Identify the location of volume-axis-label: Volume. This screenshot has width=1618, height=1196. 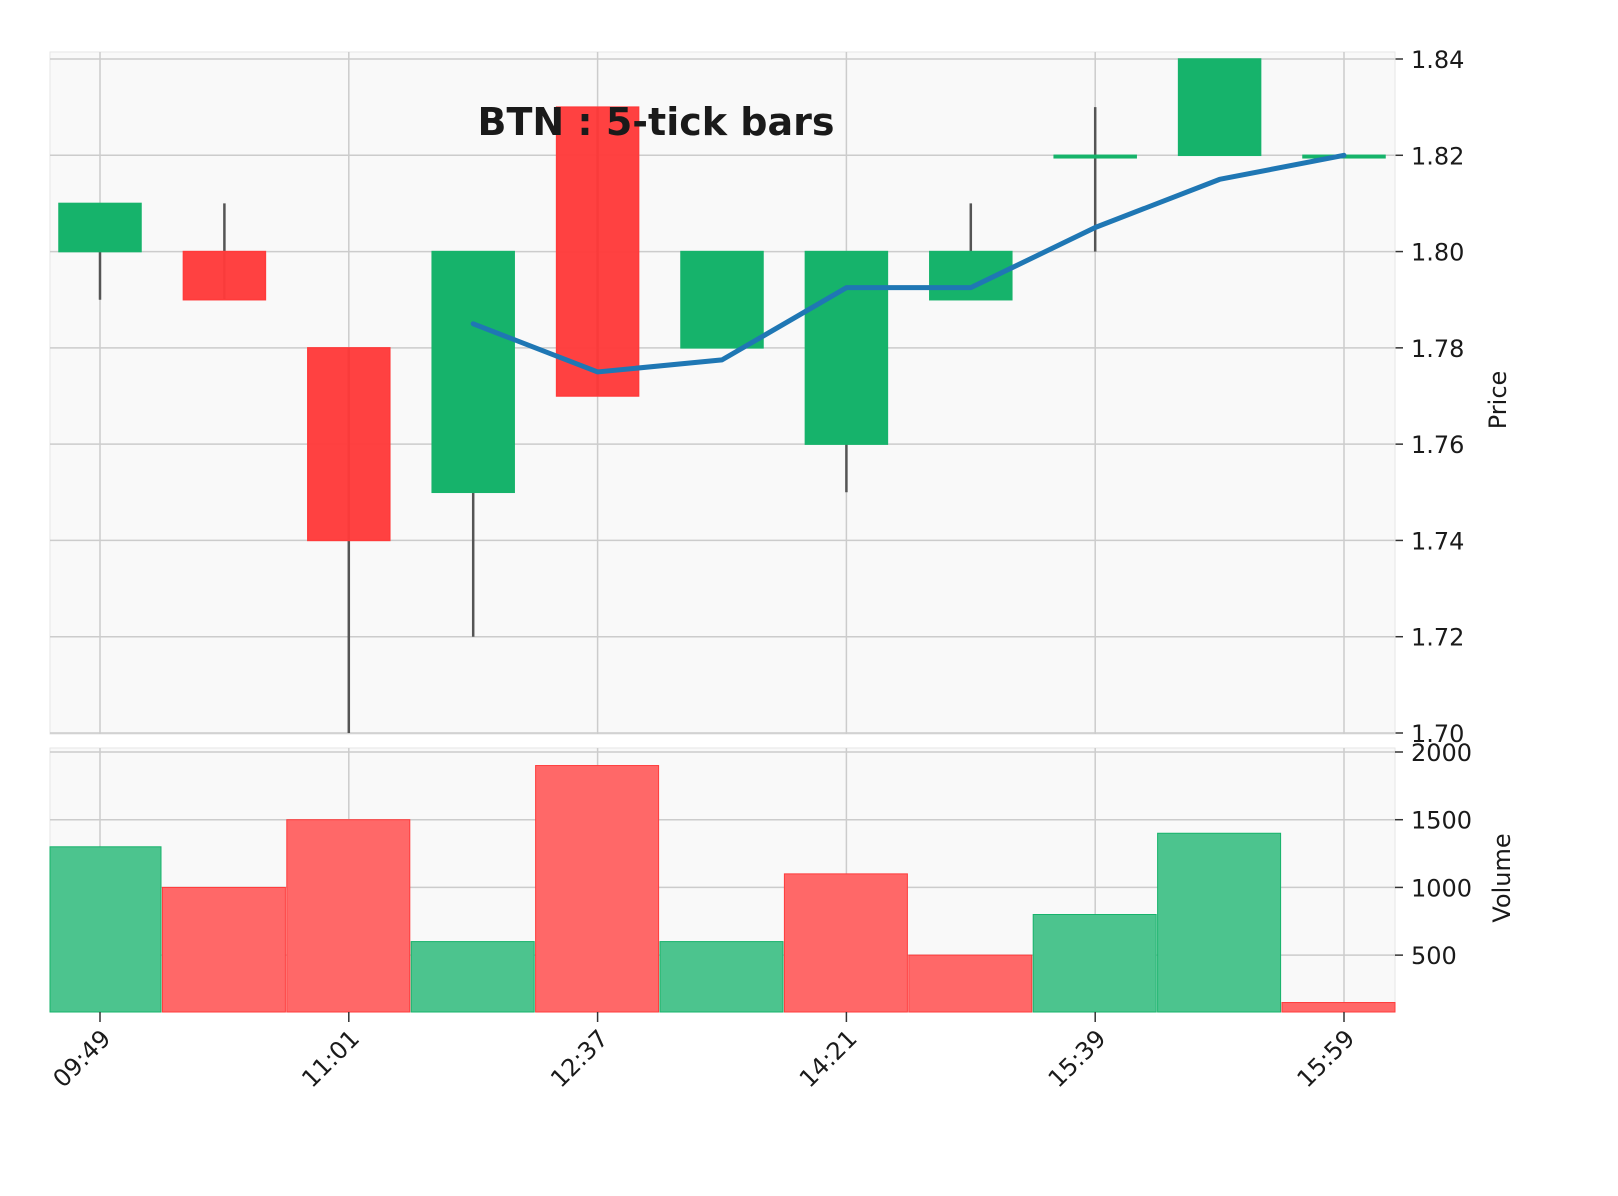
(1502, 877).